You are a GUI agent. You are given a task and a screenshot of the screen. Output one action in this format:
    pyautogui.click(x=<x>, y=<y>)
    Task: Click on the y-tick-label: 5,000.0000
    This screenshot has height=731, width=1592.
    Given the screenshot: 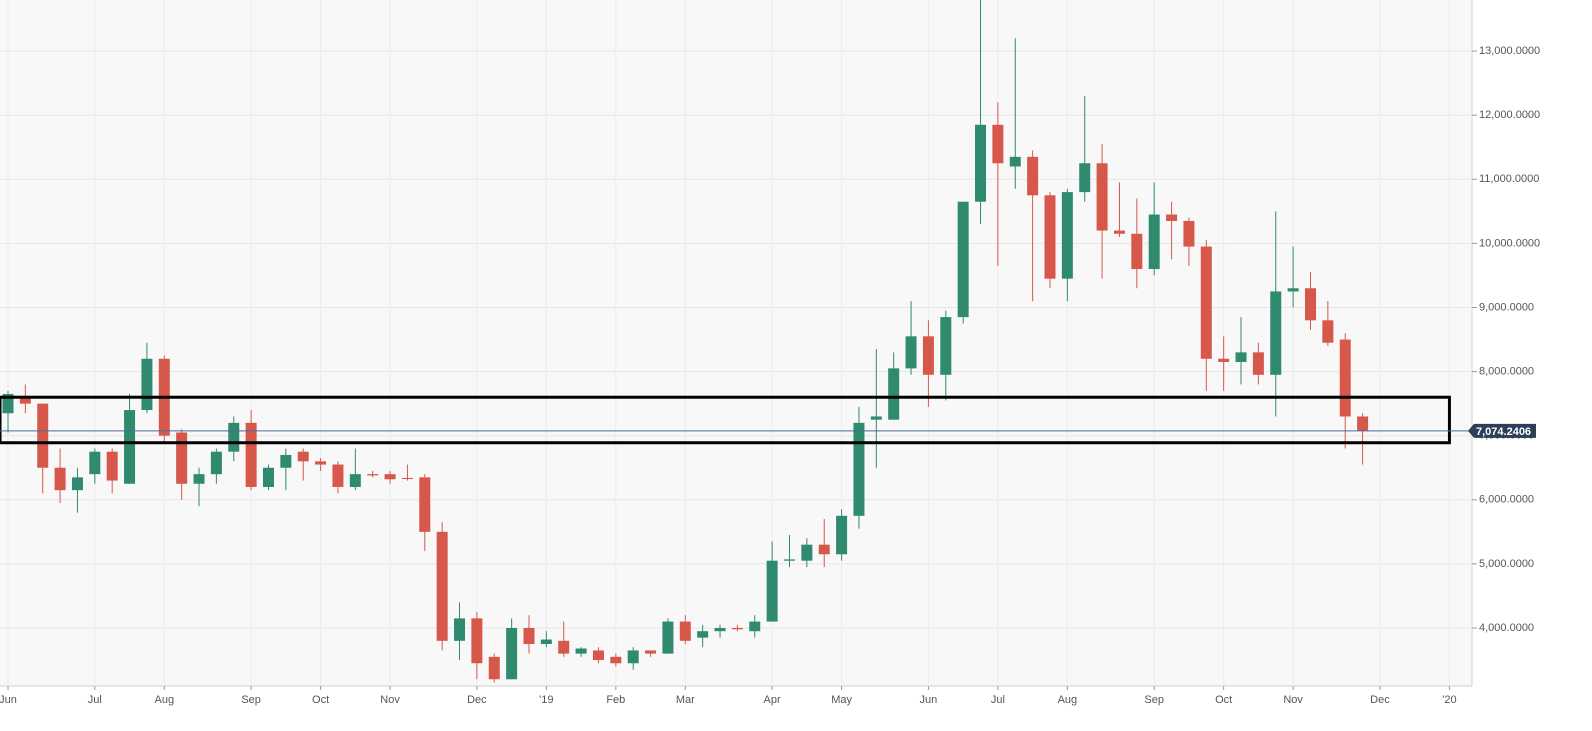 What is the action you would take?
    pyautogui.click(x=1506, y=564)
    